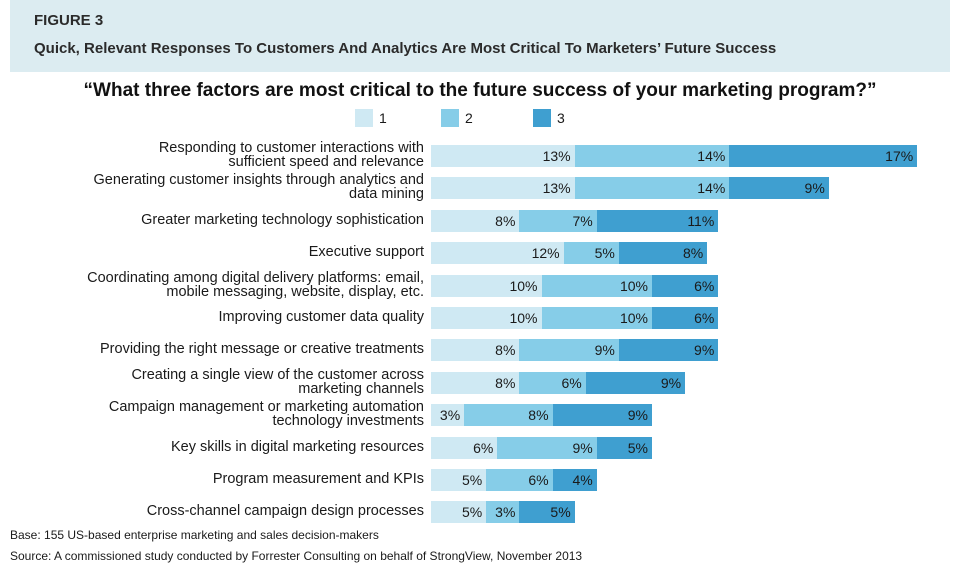  I want to click on category-label-line: sufficient speed and relevance, so click(326, 162).